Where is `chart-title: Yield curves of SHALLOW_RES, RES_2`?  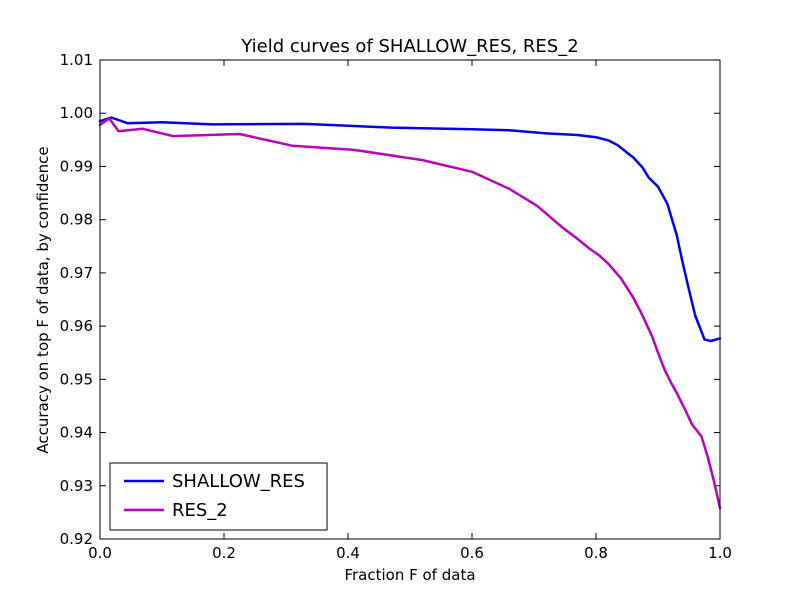
chart-title: Yield curves of SHALLOW_RES, RES_2 is located at coordinates (409, 46).